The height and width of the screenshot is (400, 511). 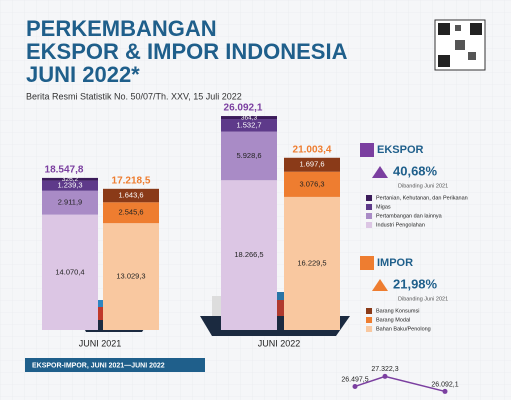 What do you see at coordinates (98, 365) in the screenshot?
I see `mini-chart-title: EKSPOR-IMPOR, JUNI 2021—JUNI 2022` at bounding box center [98, 365].